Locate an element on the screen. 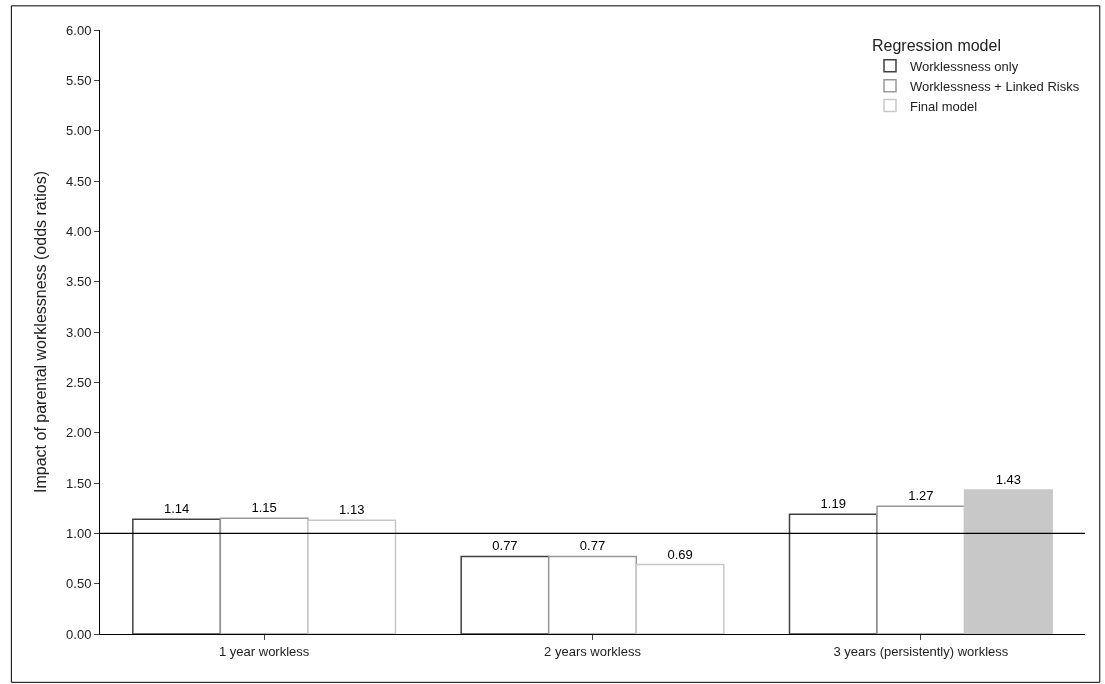 This screenshot has height=684, width=1105. legend-title: Regression model is located at coordinates (936, 45).